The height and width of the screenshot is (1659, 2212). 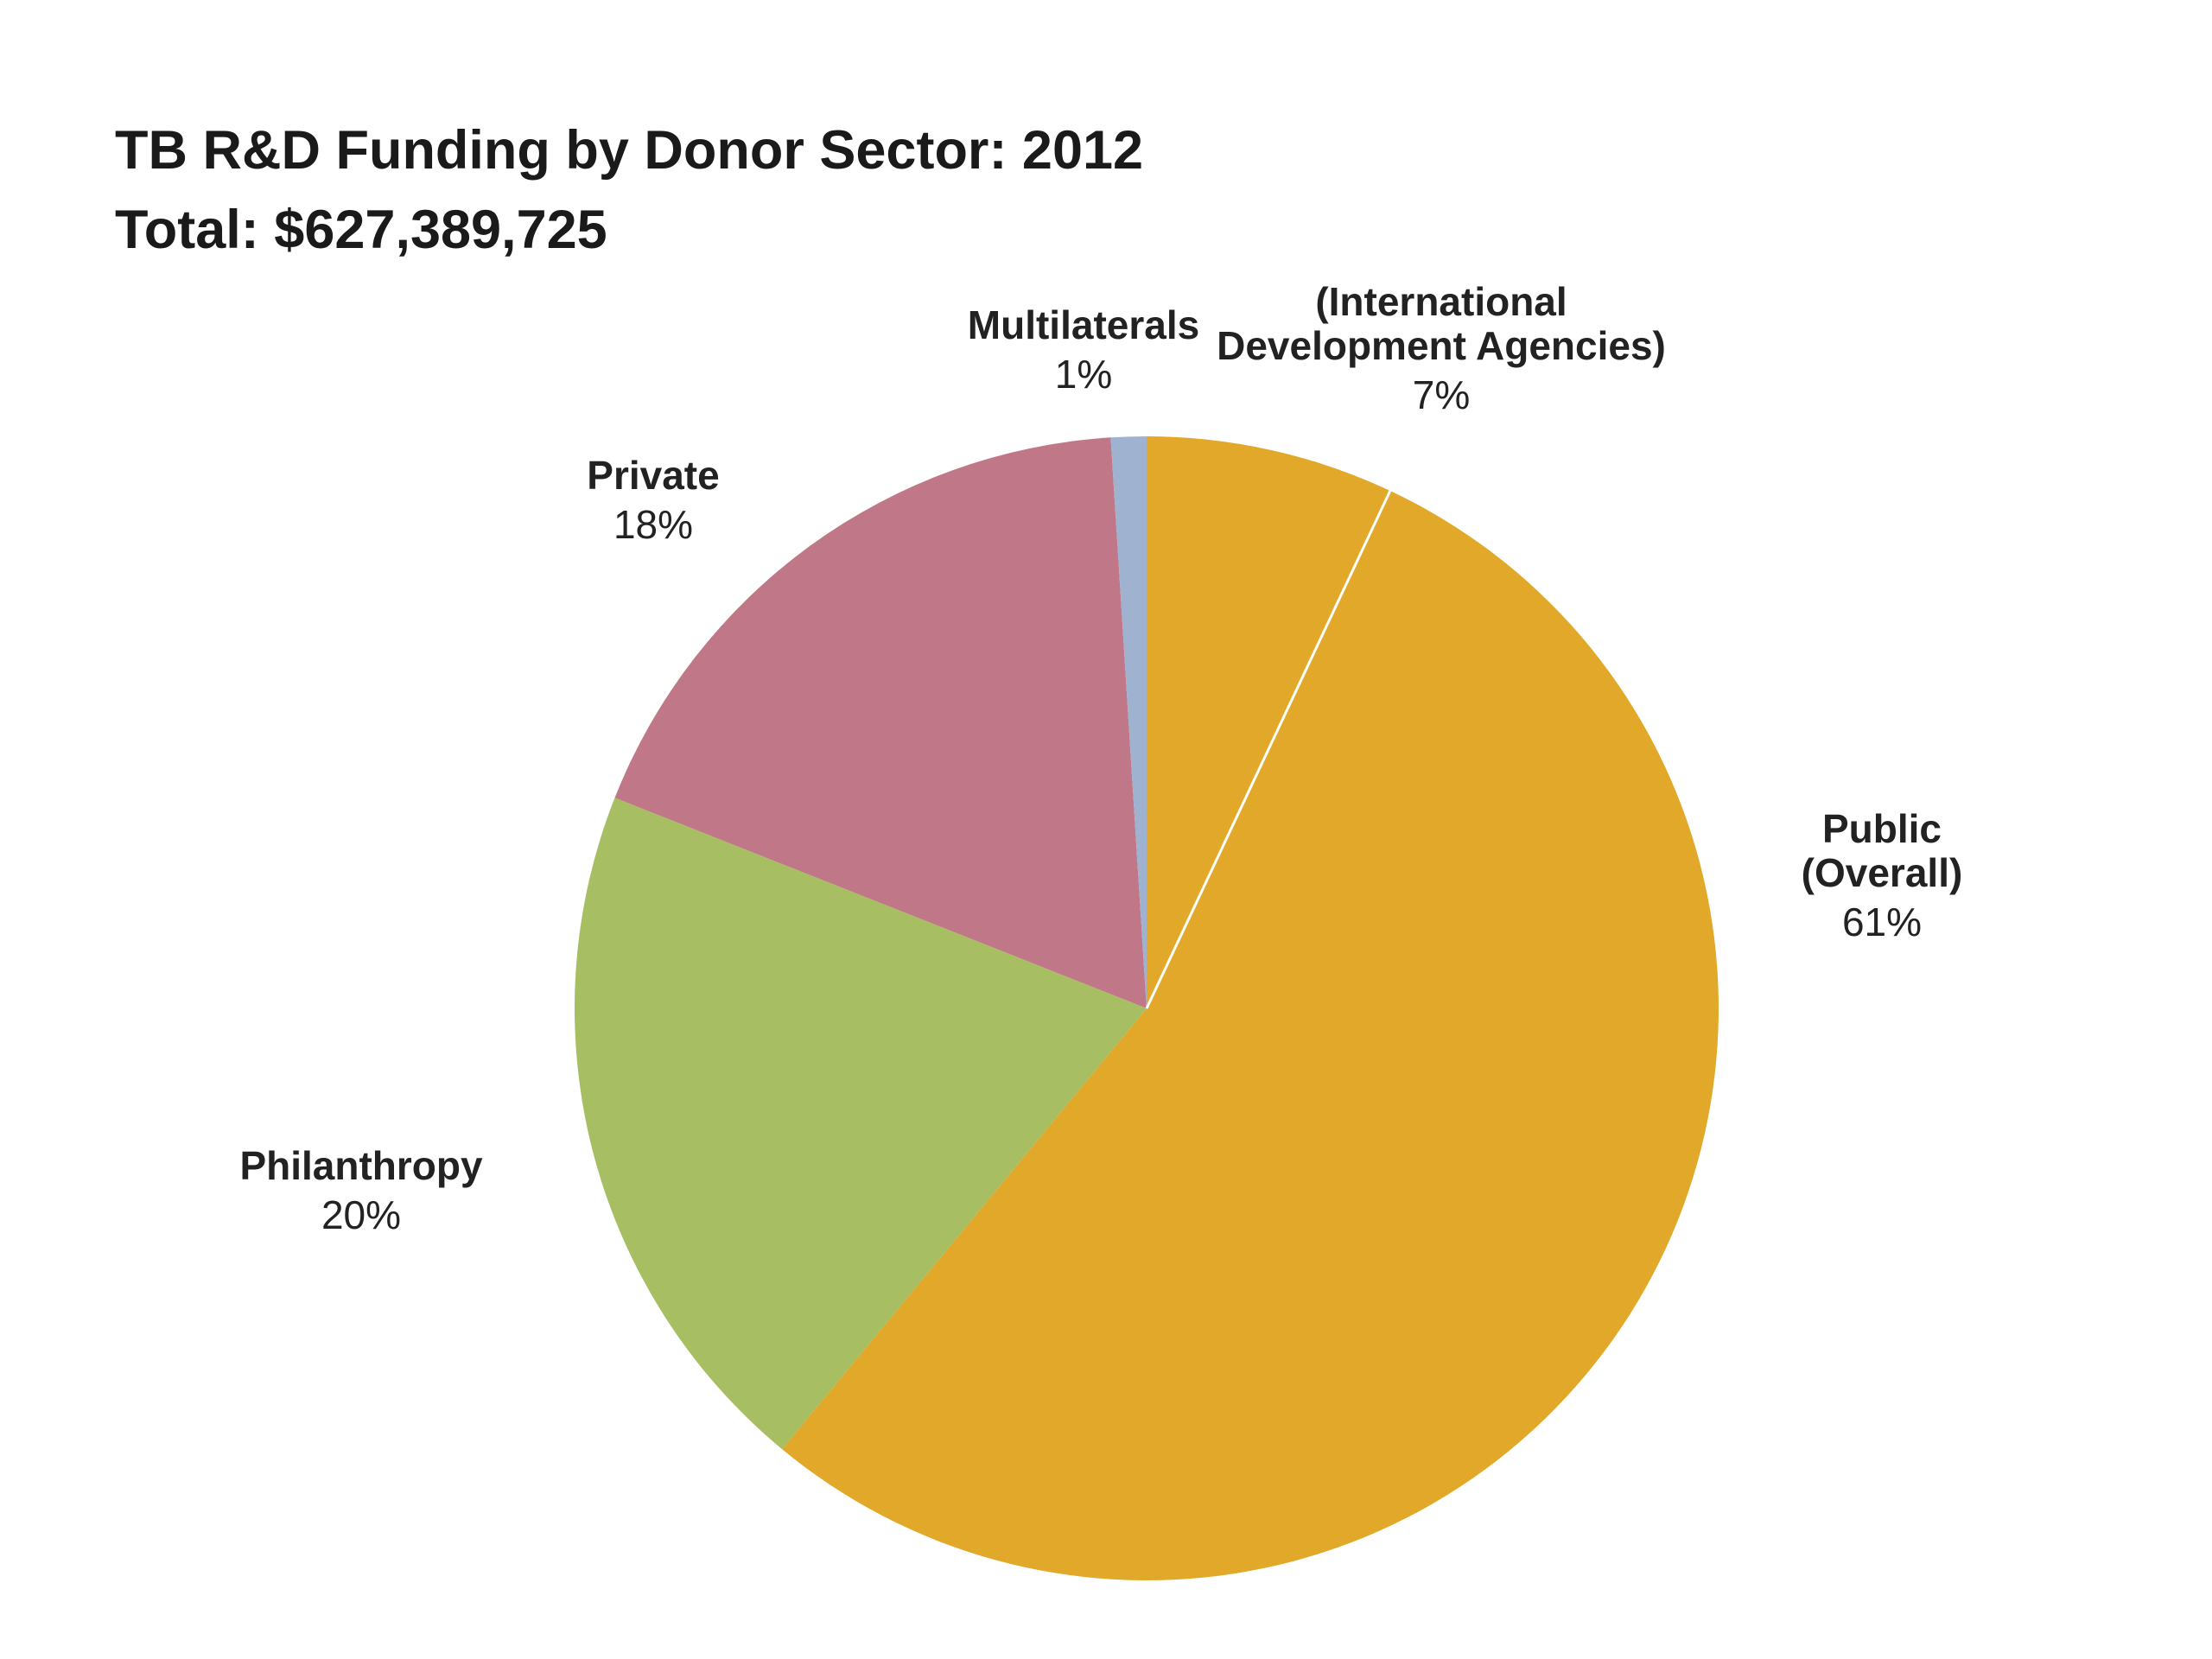 I want to click on label-philanthropy-percent: 20%, so click(x=361, y=1214).